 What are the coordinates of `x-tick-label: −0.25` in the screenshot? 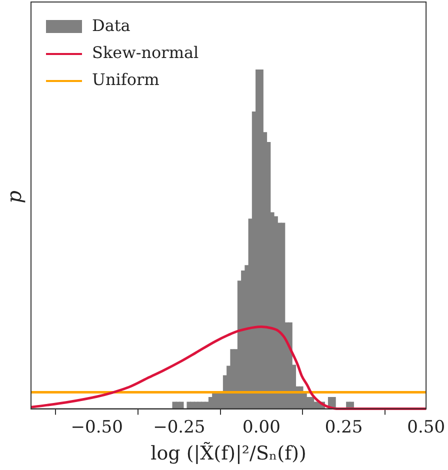 It's located at (179, 427).